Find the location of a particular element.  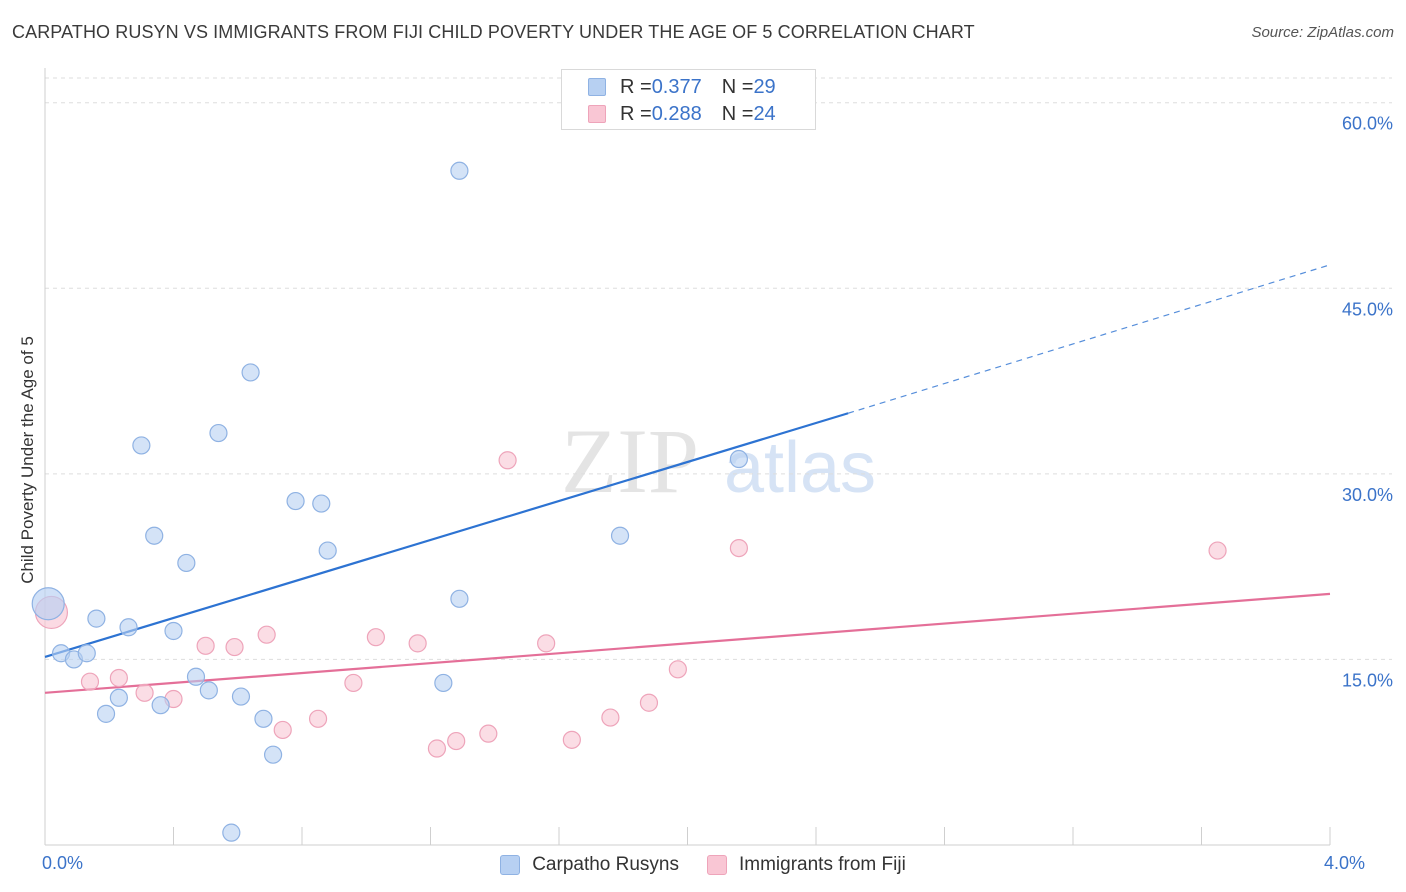

watermark: ZIP atlas is located at coordinates (718, 461).